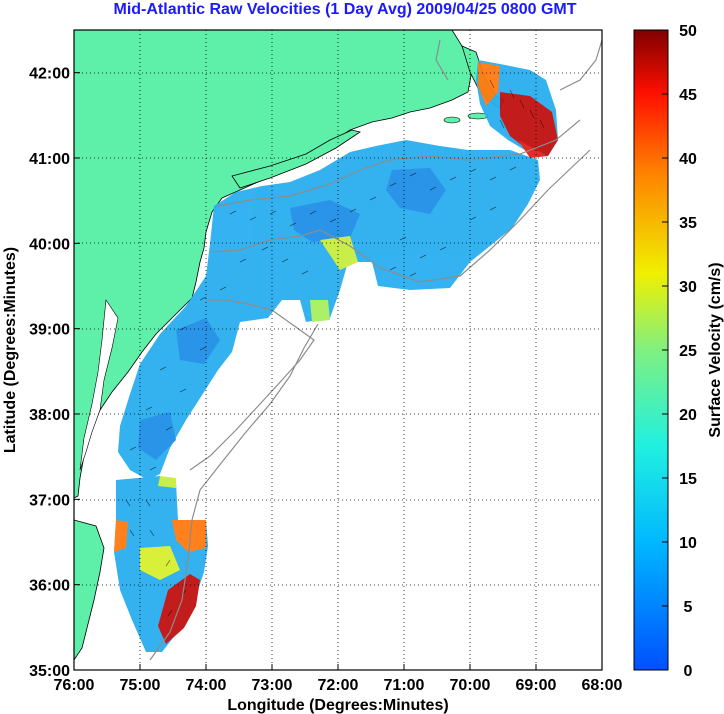  I want to click on colorbar-ticks: 0 5 10 15 20 25 30 35 40 45 50, so click(679, 351).